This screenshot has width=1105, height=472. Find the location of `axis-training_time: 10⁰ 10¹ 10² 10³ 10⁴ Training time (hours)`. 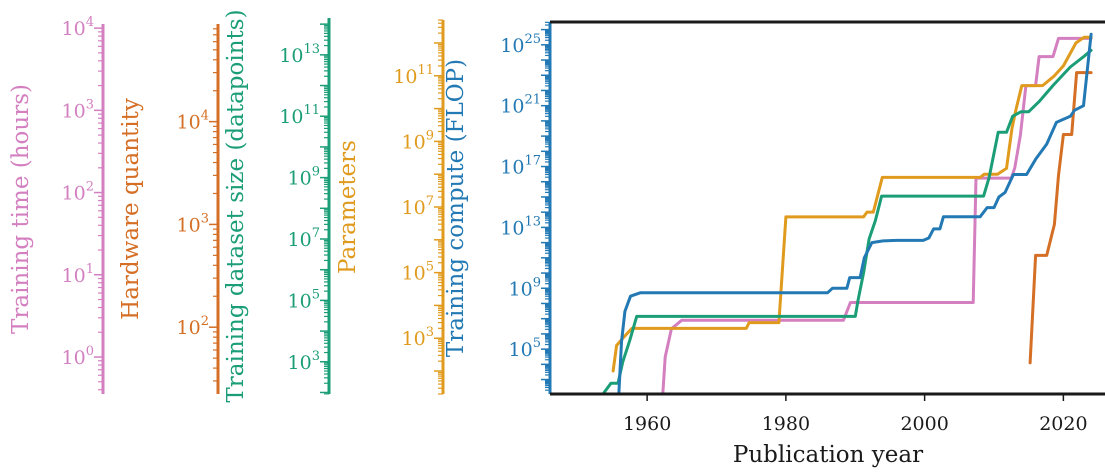

axis-training_time: 10⁰ 10¹ 10² 10³ 10⁴ Training time (hours) is located at coordinates (56, 204).